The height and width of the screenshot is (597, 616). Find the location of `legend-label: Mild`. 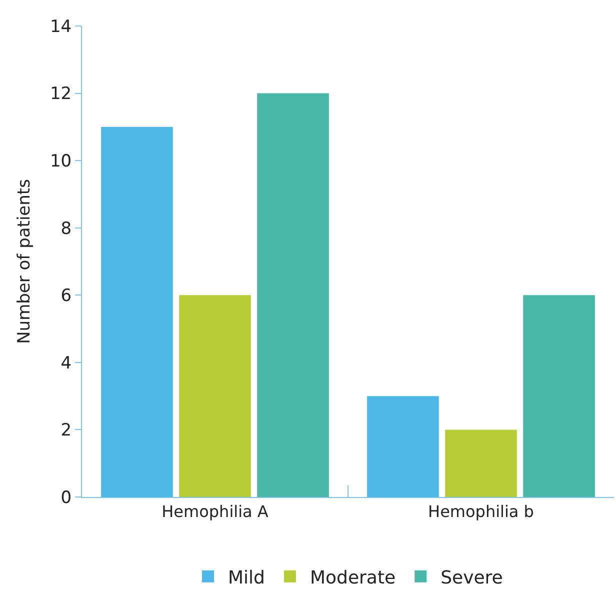

legend-label: Mild is located at coordinates (246, 577).